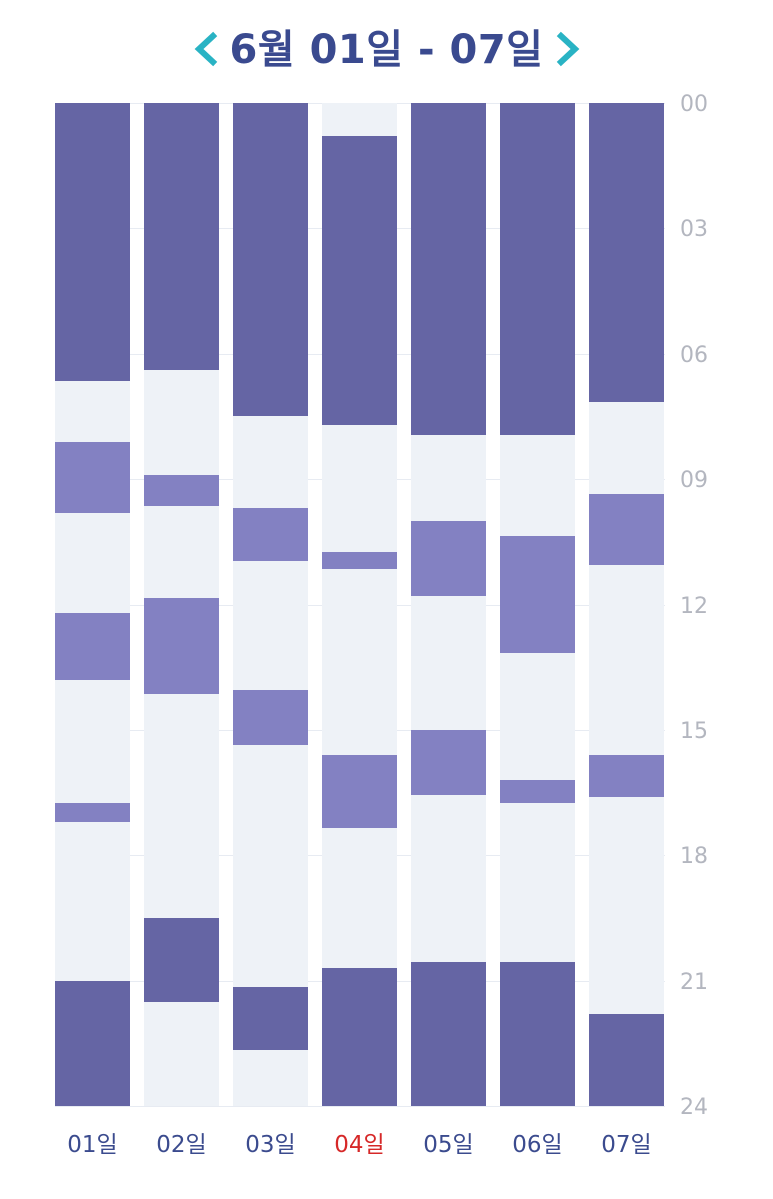  What do you see at coordinates (359, 1145) in the screenshot?
I see `day-label: 04일` at bounding box center [359, 1145].